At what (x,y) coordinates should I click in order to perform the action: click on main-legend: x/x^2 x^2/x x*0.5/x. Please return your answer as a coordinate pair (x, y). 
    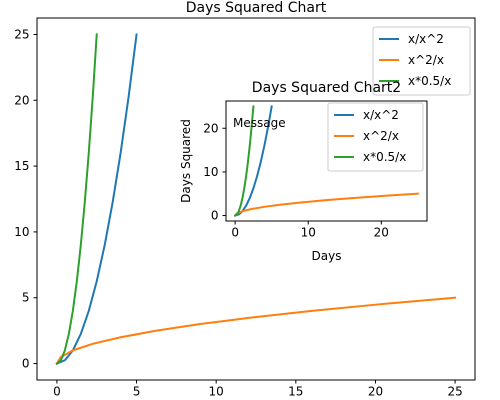
    Looking at the image, I should click on (421, 61).